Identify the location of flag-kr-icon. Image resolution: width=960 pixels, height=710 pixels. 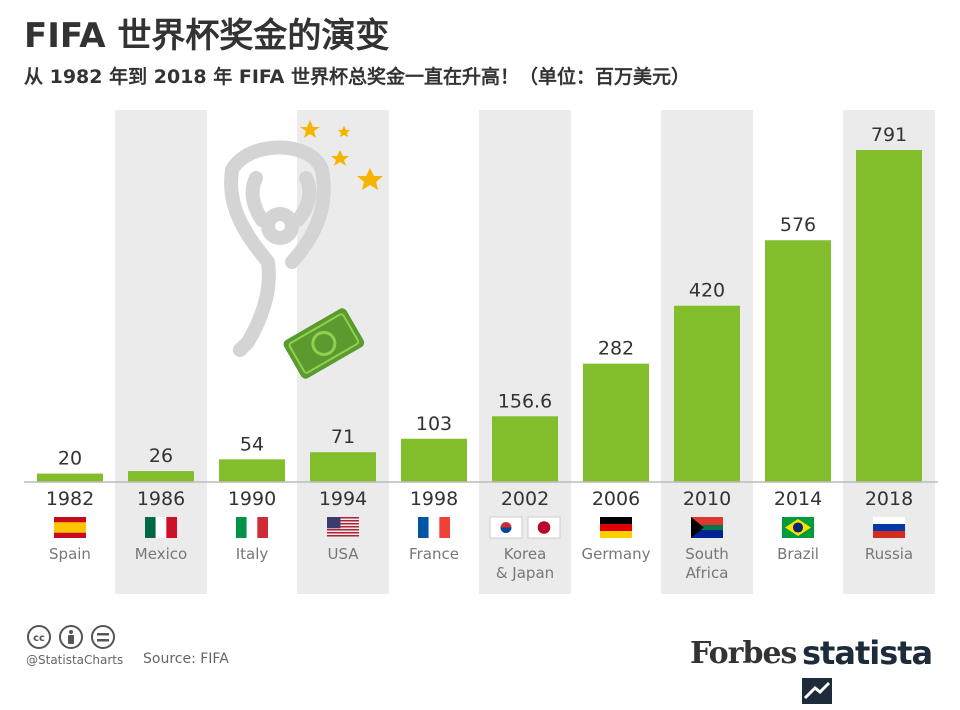
(506, 527).